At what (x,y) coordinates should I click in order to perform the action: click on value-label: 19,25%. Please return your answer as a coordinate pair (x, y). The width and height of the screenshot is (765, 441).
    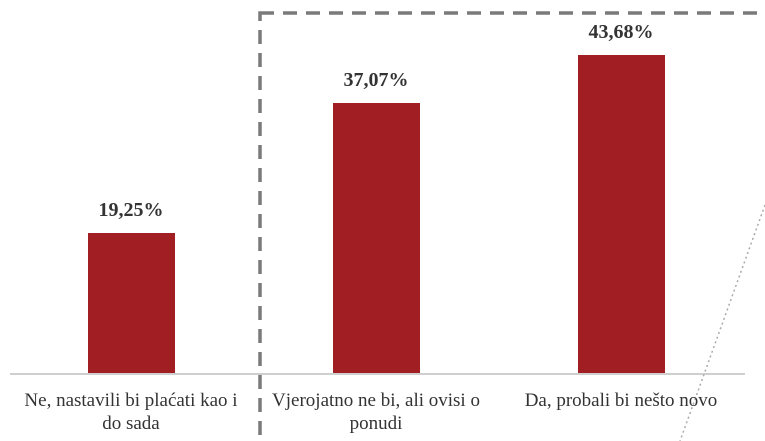
    Looking at the image, I should click on (131, 209).